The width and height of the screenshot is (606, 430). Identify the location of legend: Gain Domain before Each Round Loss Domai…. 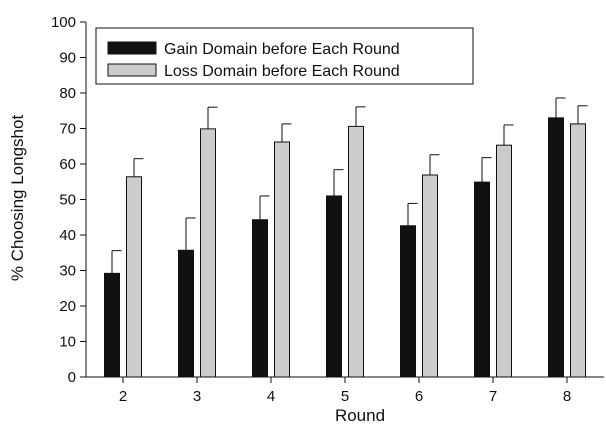
(284, 56).